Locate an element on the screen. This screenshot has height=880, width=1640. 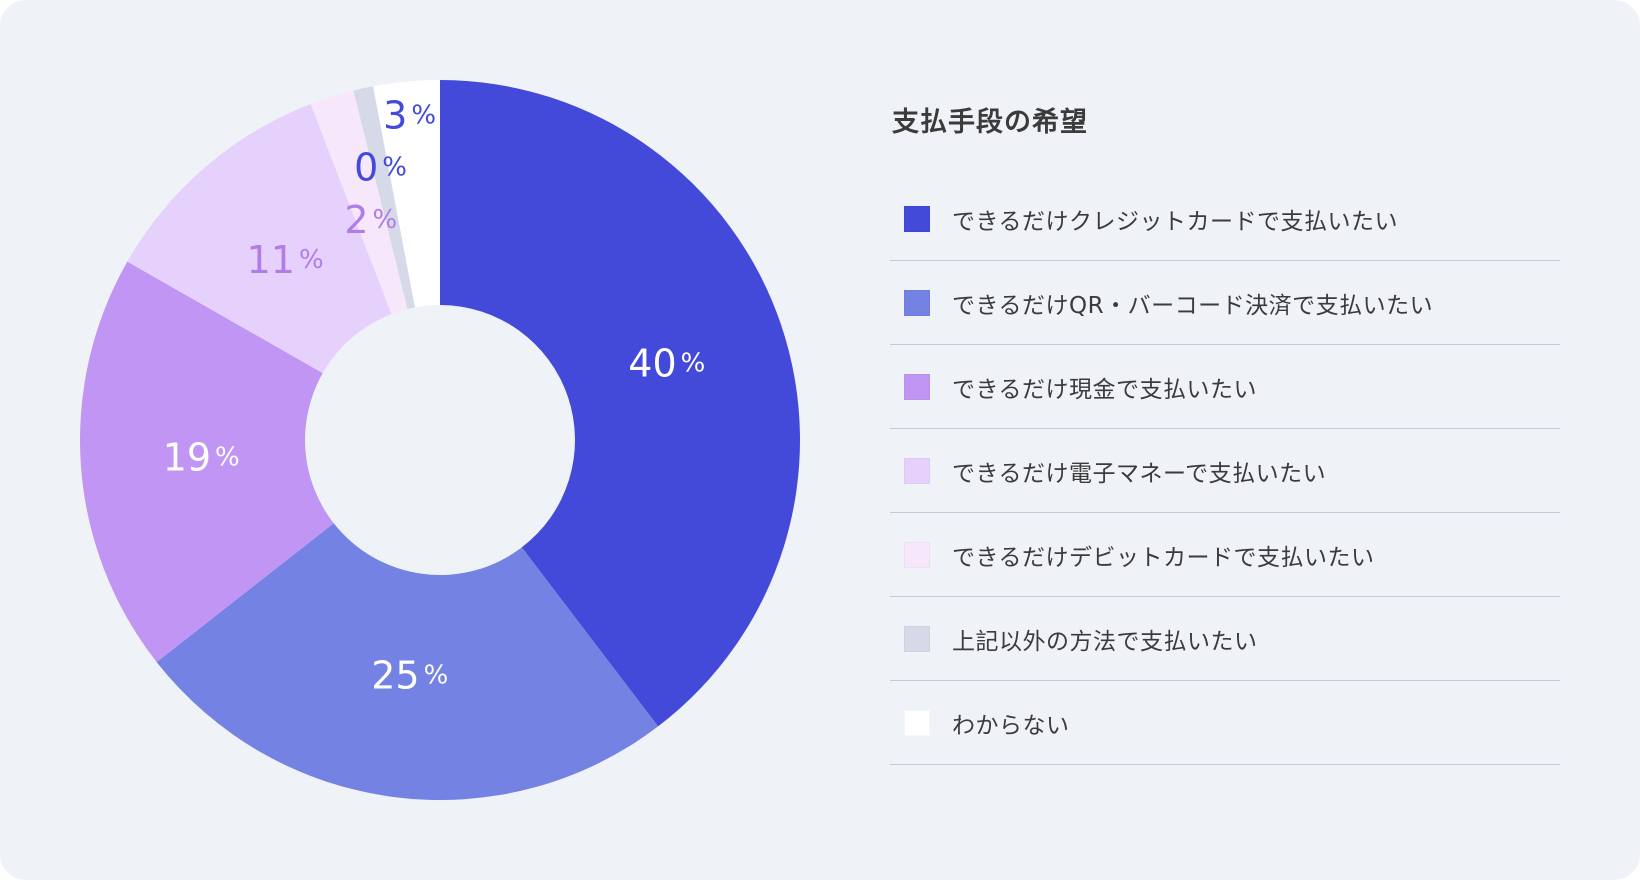
legend-item-4: できるだけ電子マネーで支払いたい is located at coordinates (1225, 471).